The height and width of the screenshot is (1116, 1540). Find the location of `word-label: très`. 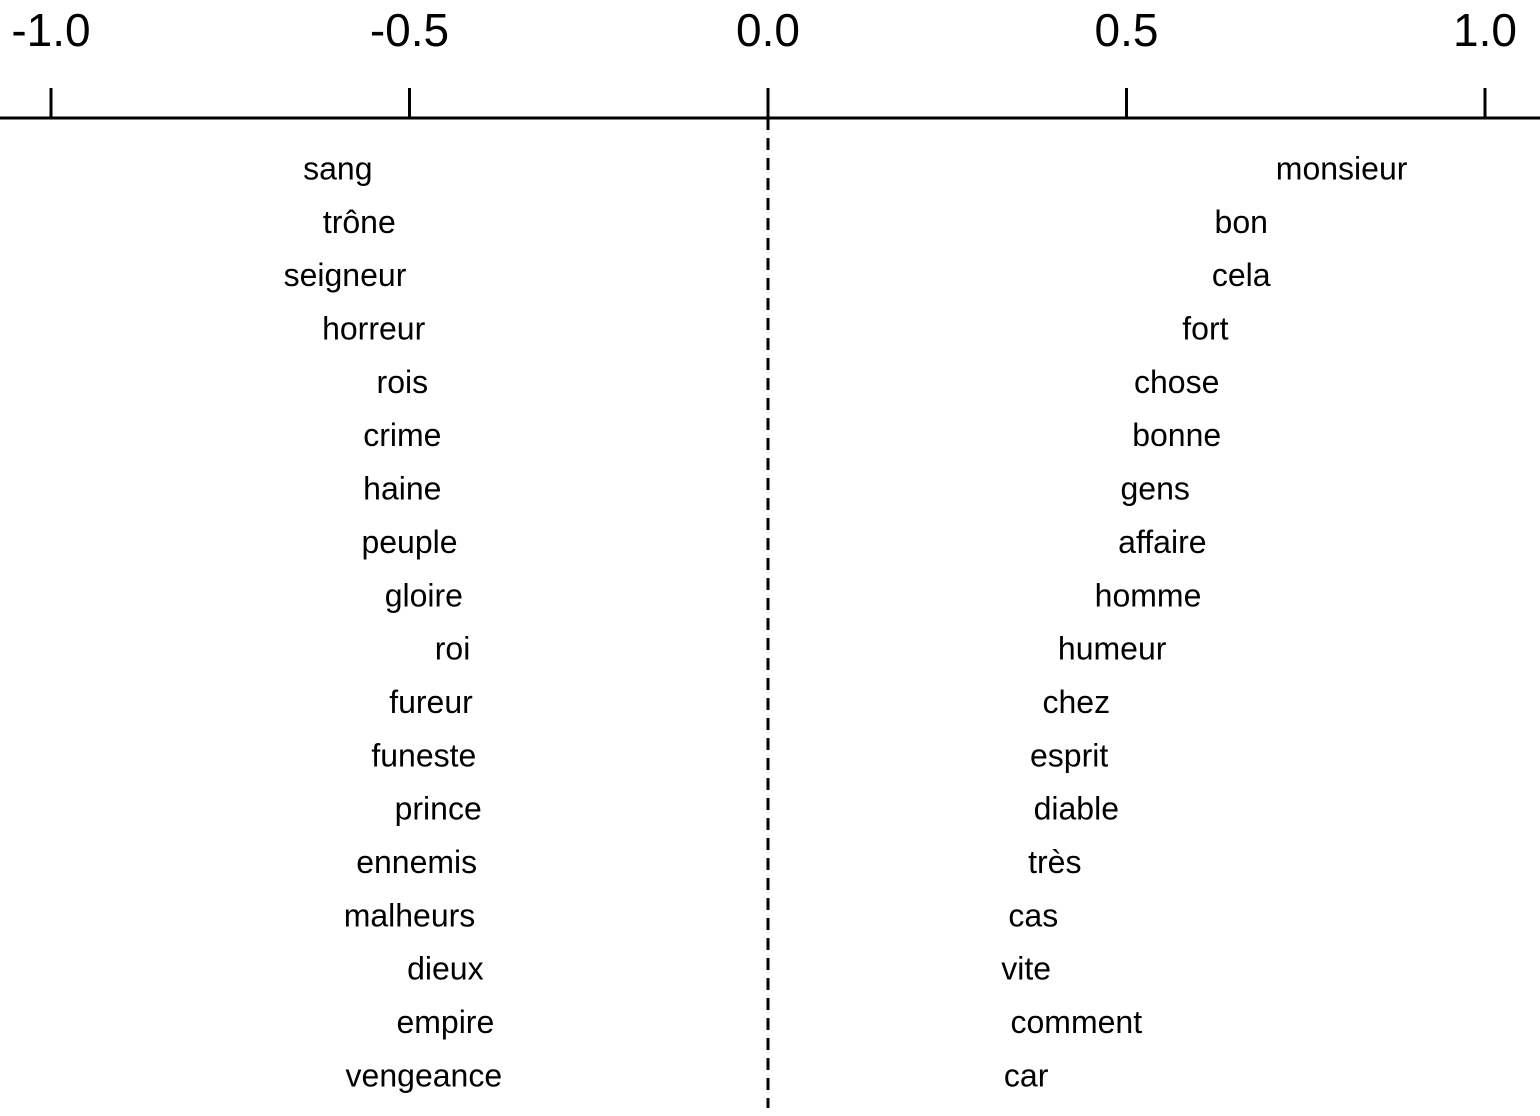

word-label: très is located at coordinates (1054, 862).